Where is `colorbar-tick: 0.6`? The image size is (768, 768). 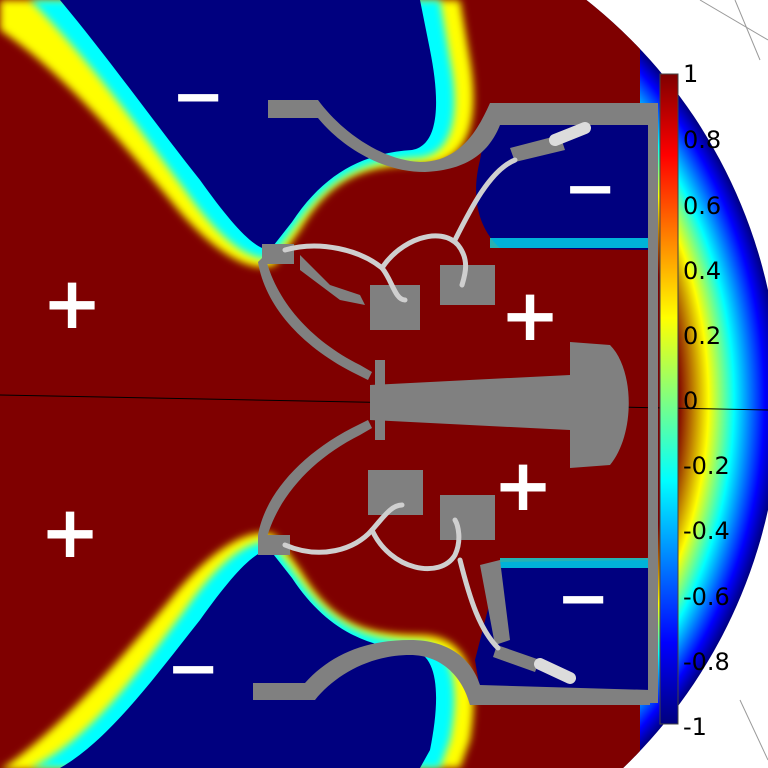 colorbar-tick: 0.6 is located at coordinates (702, 206).